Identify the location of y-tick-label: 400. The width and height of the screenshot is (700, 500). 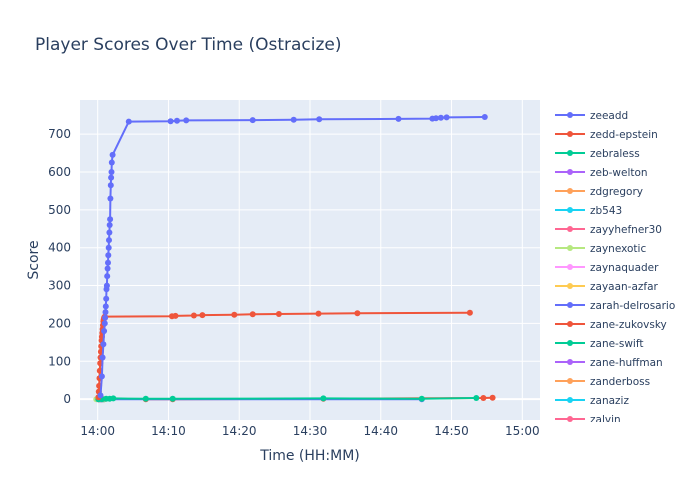
(59, 248).